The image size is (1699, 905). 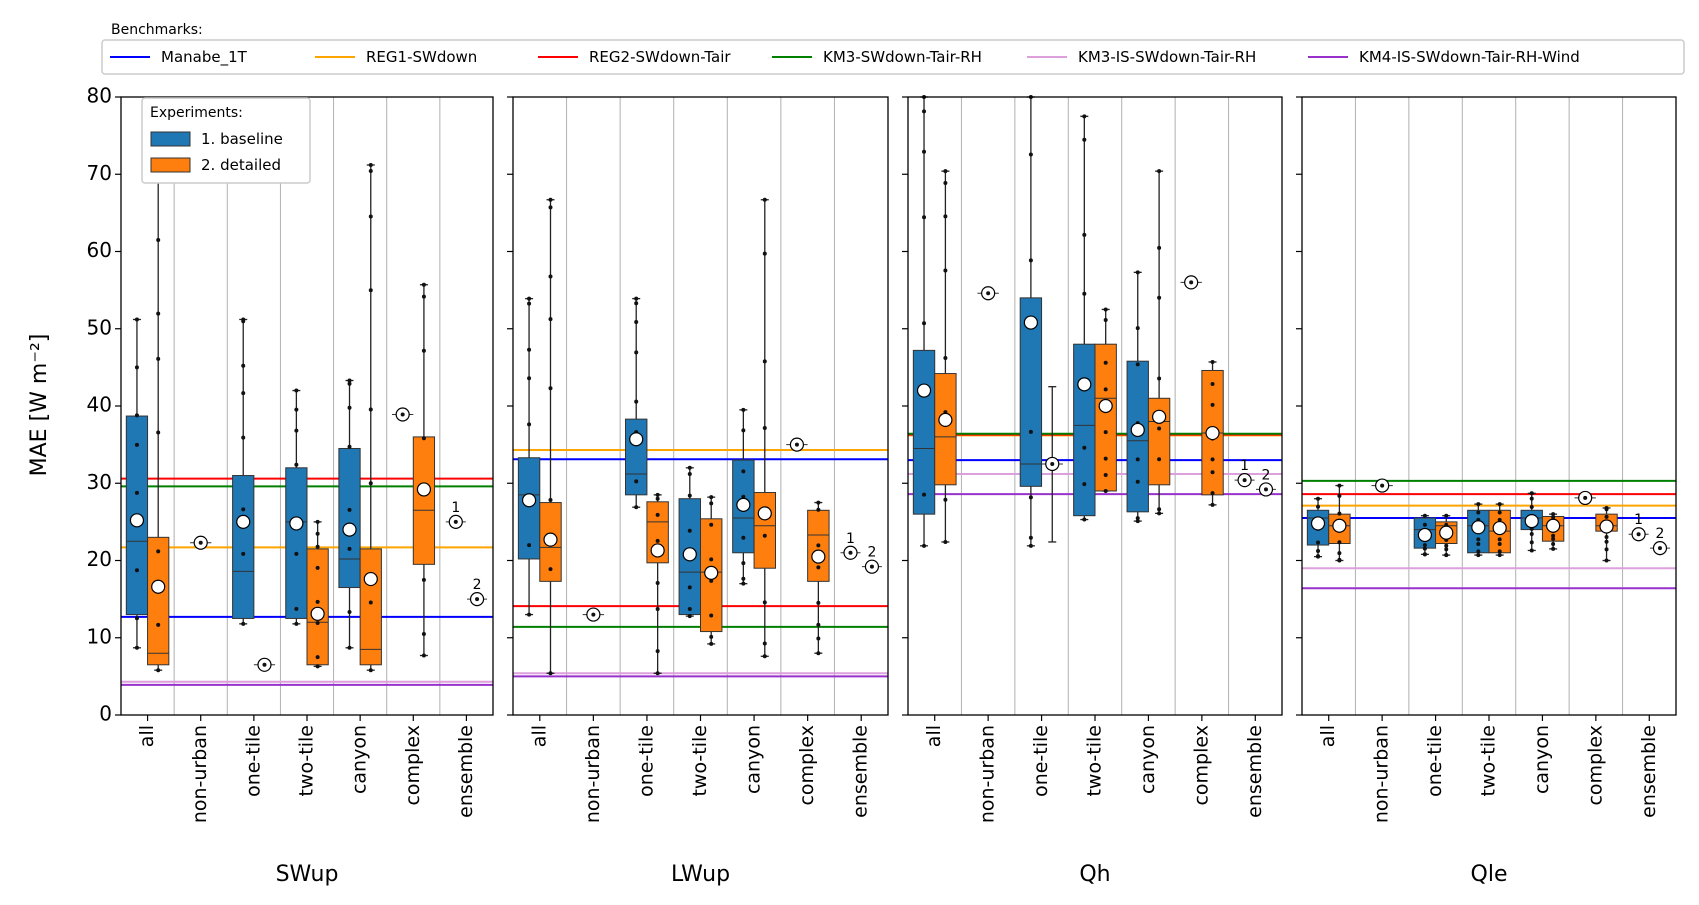 I want to click on benchmarks-legend-frame, so click(x=893, y=57).